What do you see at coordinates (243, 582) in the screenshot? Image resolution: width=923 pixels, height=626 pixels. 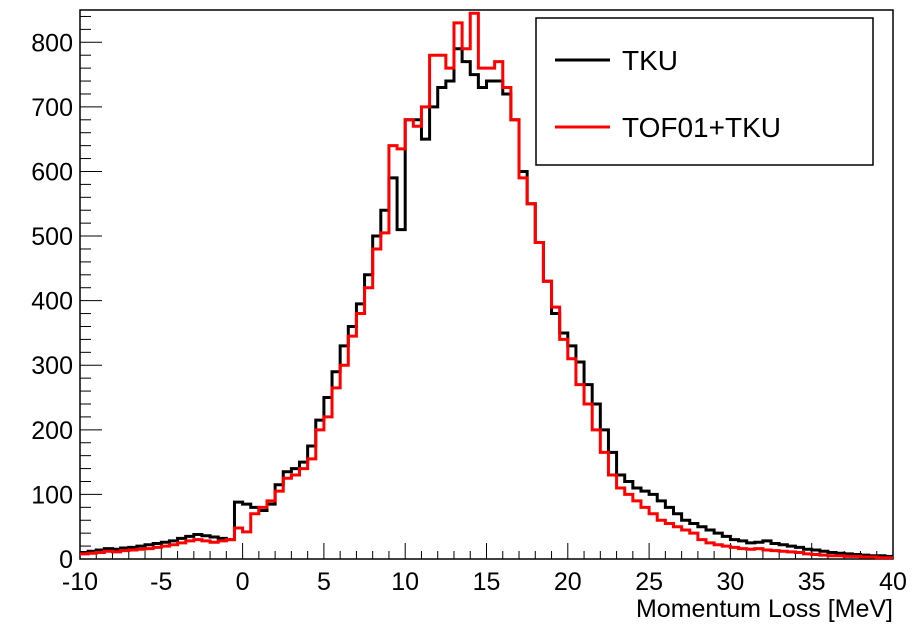 I see `x-tick-label: 0` at bounding box center [243, 582].